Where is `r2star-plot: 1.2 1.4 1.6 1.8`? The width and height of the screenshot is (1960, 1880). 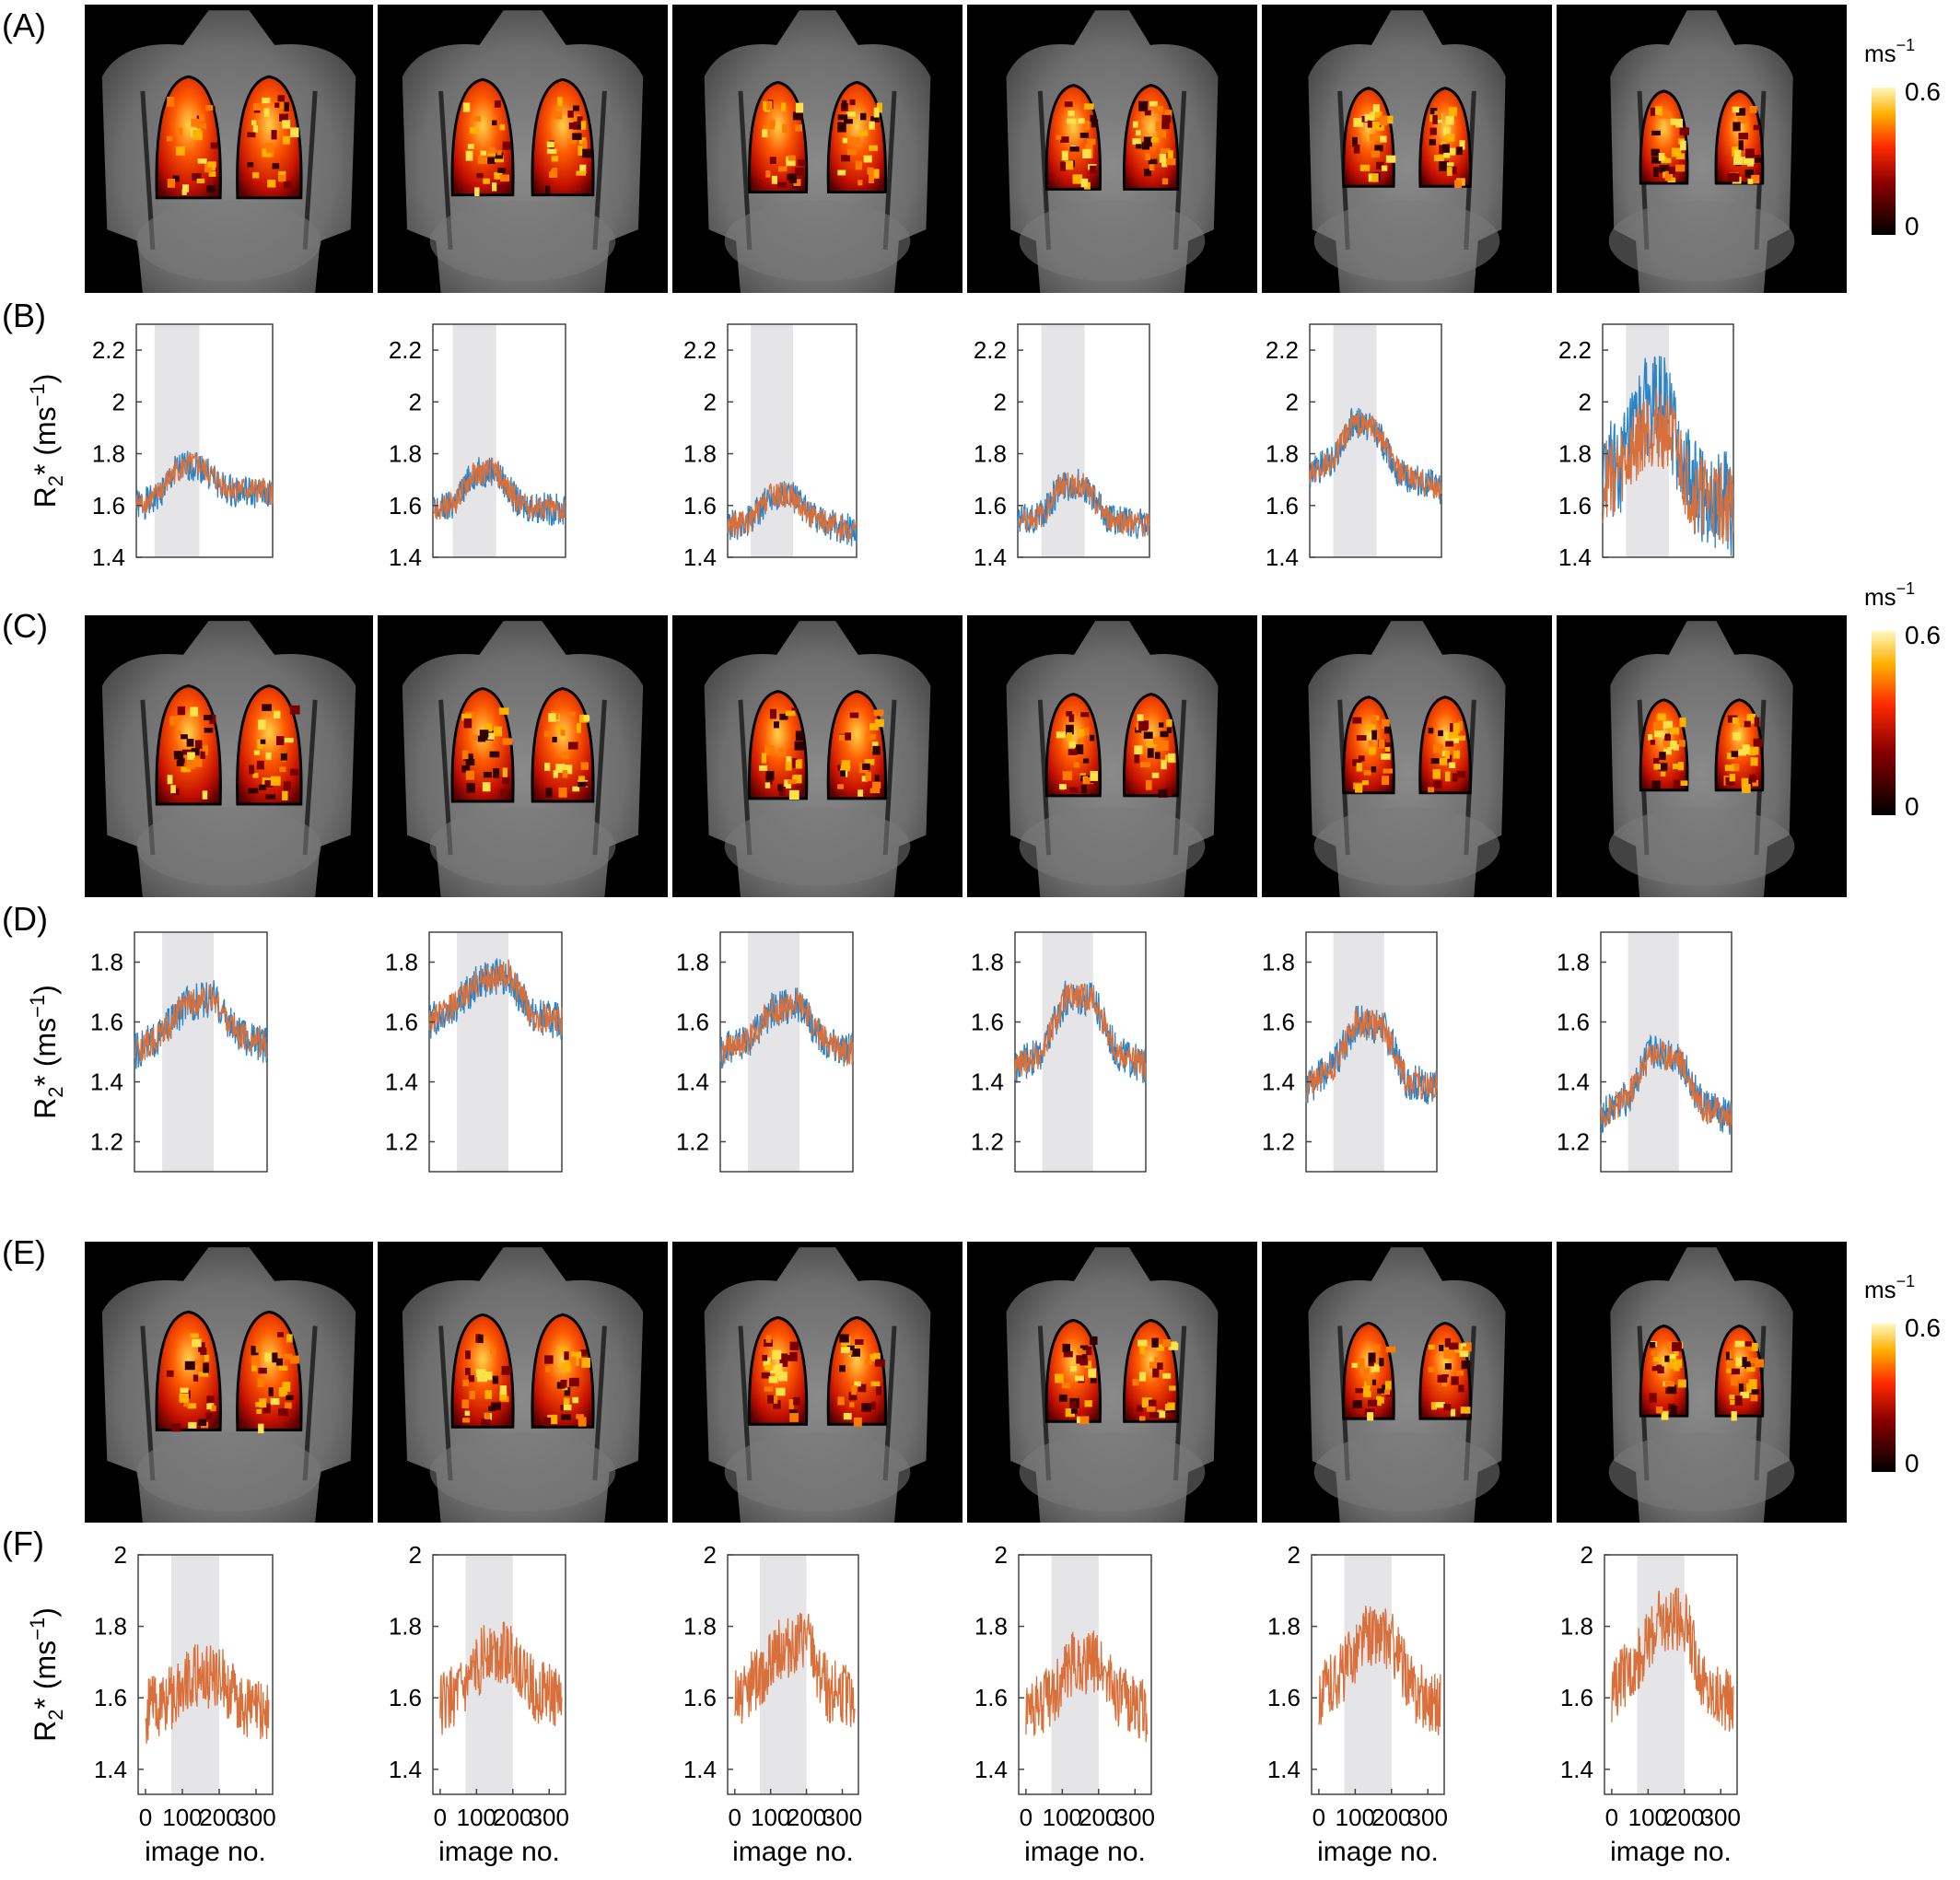 r2star-plot: 1.2 1.4 1.6 1.8 is located at coordinates (474, 1052).